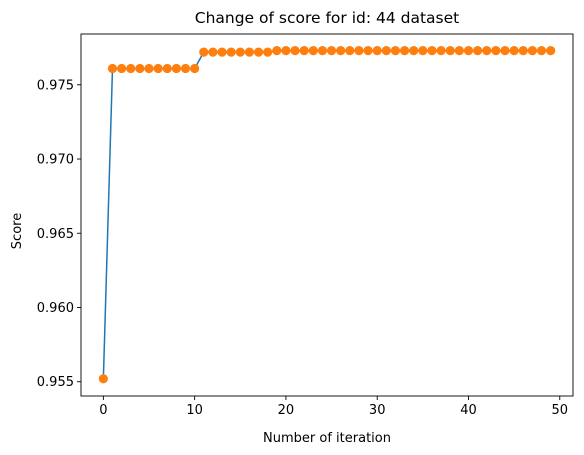 This screenshot has width=584, height=455. I want to click on x-axis-label: Number of iteration, so click(327, 438).